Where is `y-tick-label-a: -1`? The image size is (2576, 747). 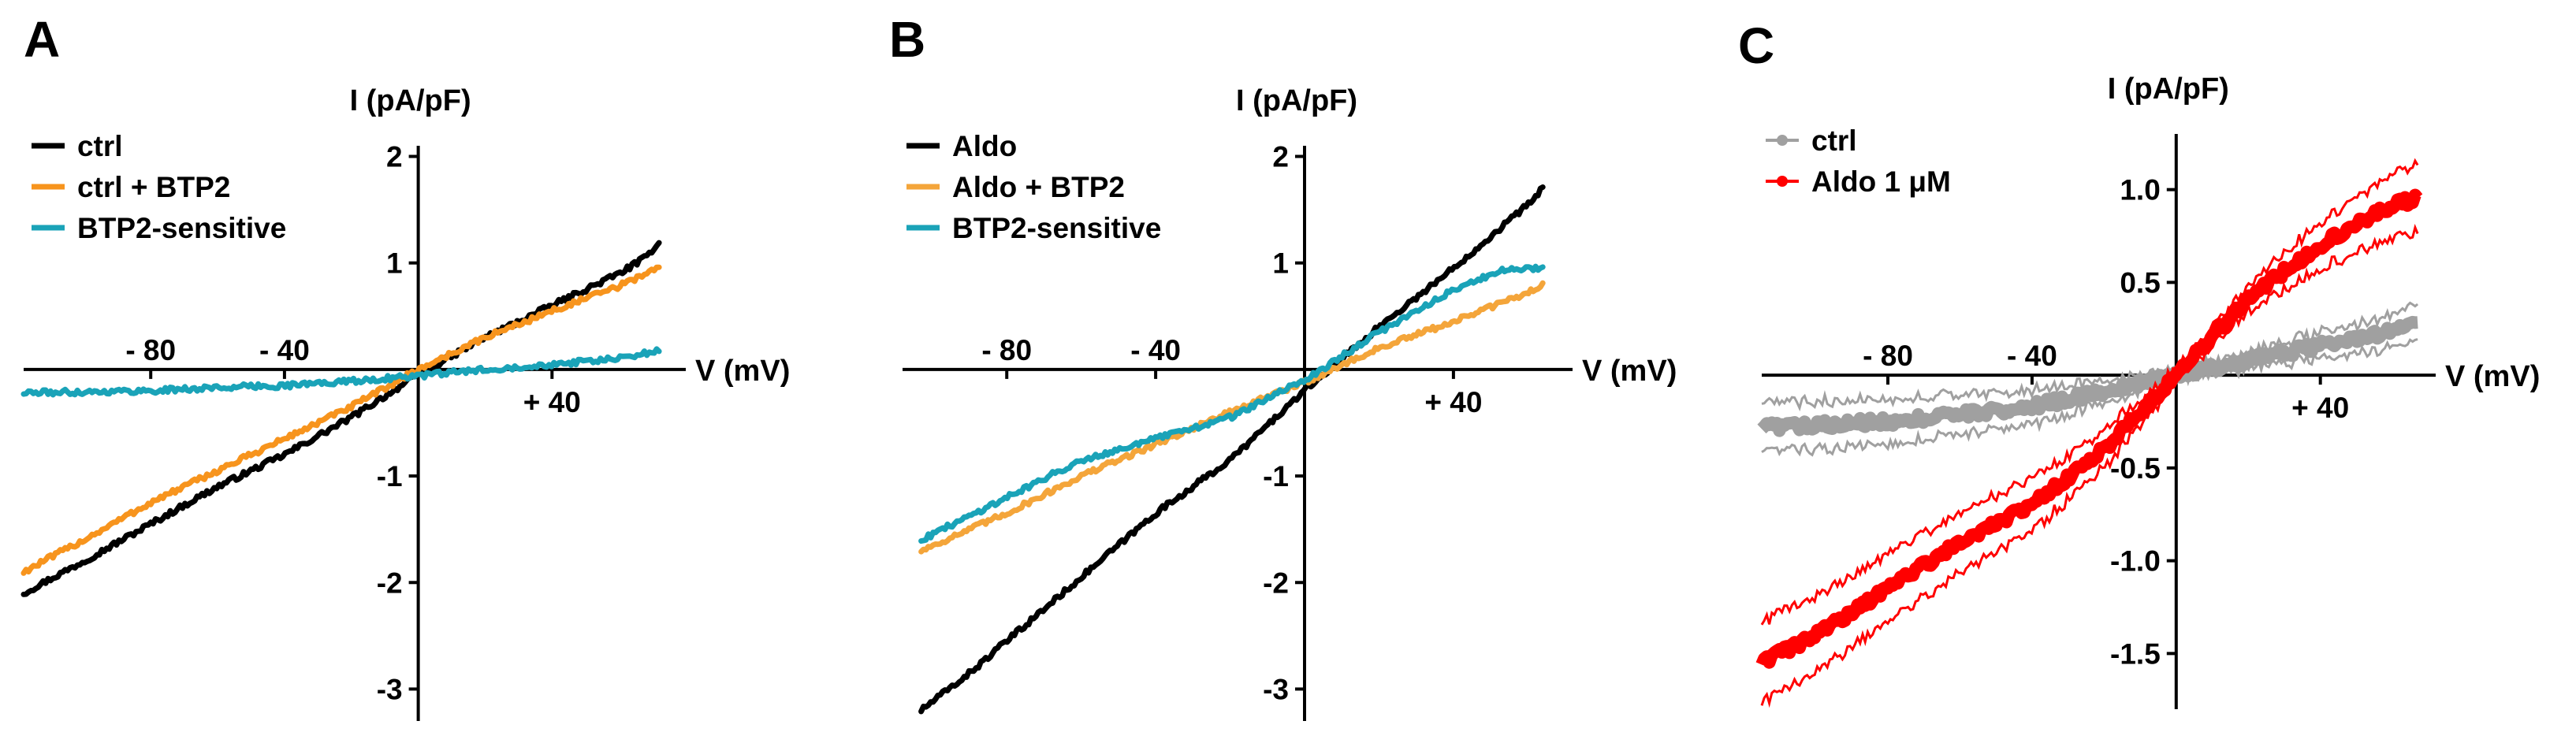 y-tick-label-a: -1 is located at coordinates (390, 476).